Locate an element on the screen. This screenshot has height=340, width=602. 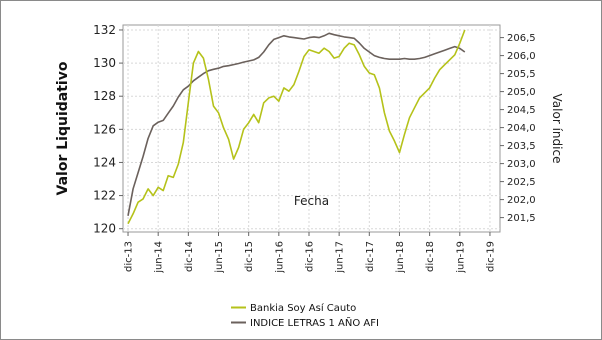
y-right-tick-label: 205,5 is located at coordinates (521, 74).